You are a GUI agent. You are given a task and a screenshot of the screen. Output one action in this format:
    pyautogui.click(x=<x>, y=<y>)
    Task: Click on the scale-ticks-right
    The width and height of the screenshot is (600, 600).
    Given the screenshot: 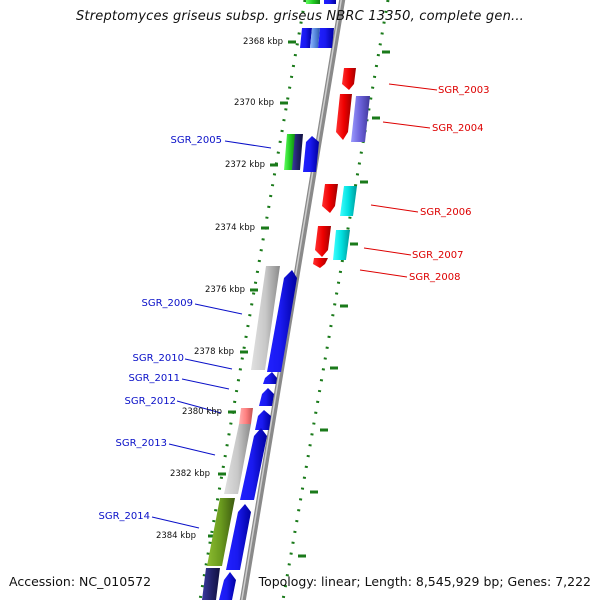 What is the action you would take?
    pyautogui.click(x=344, y=304)
    